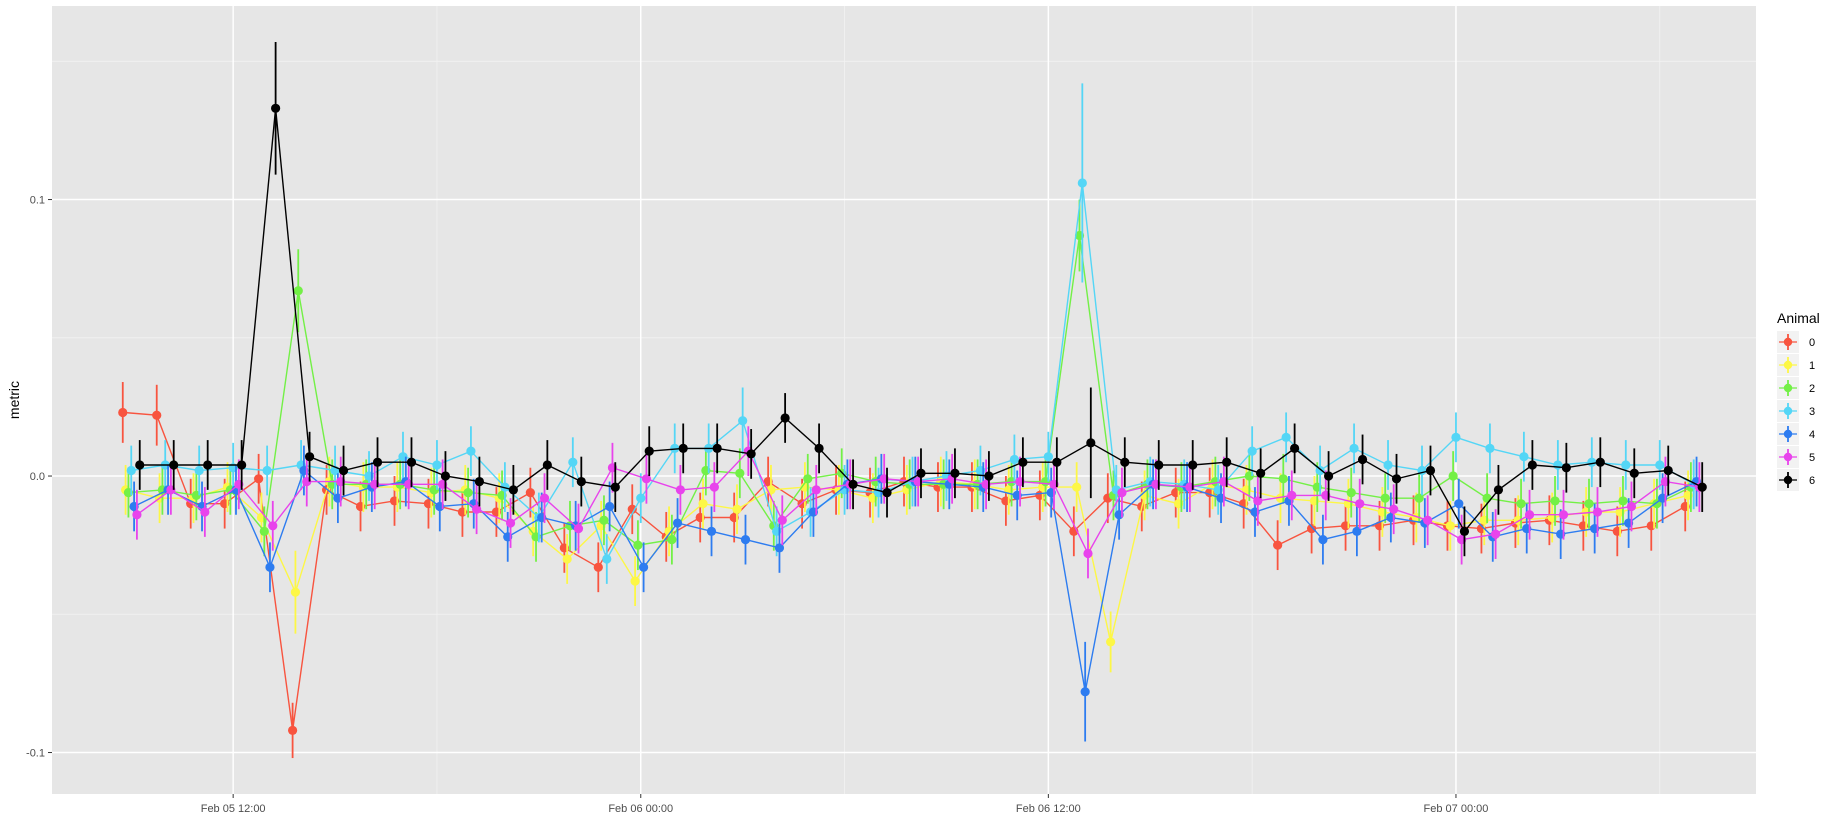 The image size is (1837, 835). Describe the element at coordinates (233, 809) in the screenshot. I see `x-tick-label: Feb 05 12:00` at that location.